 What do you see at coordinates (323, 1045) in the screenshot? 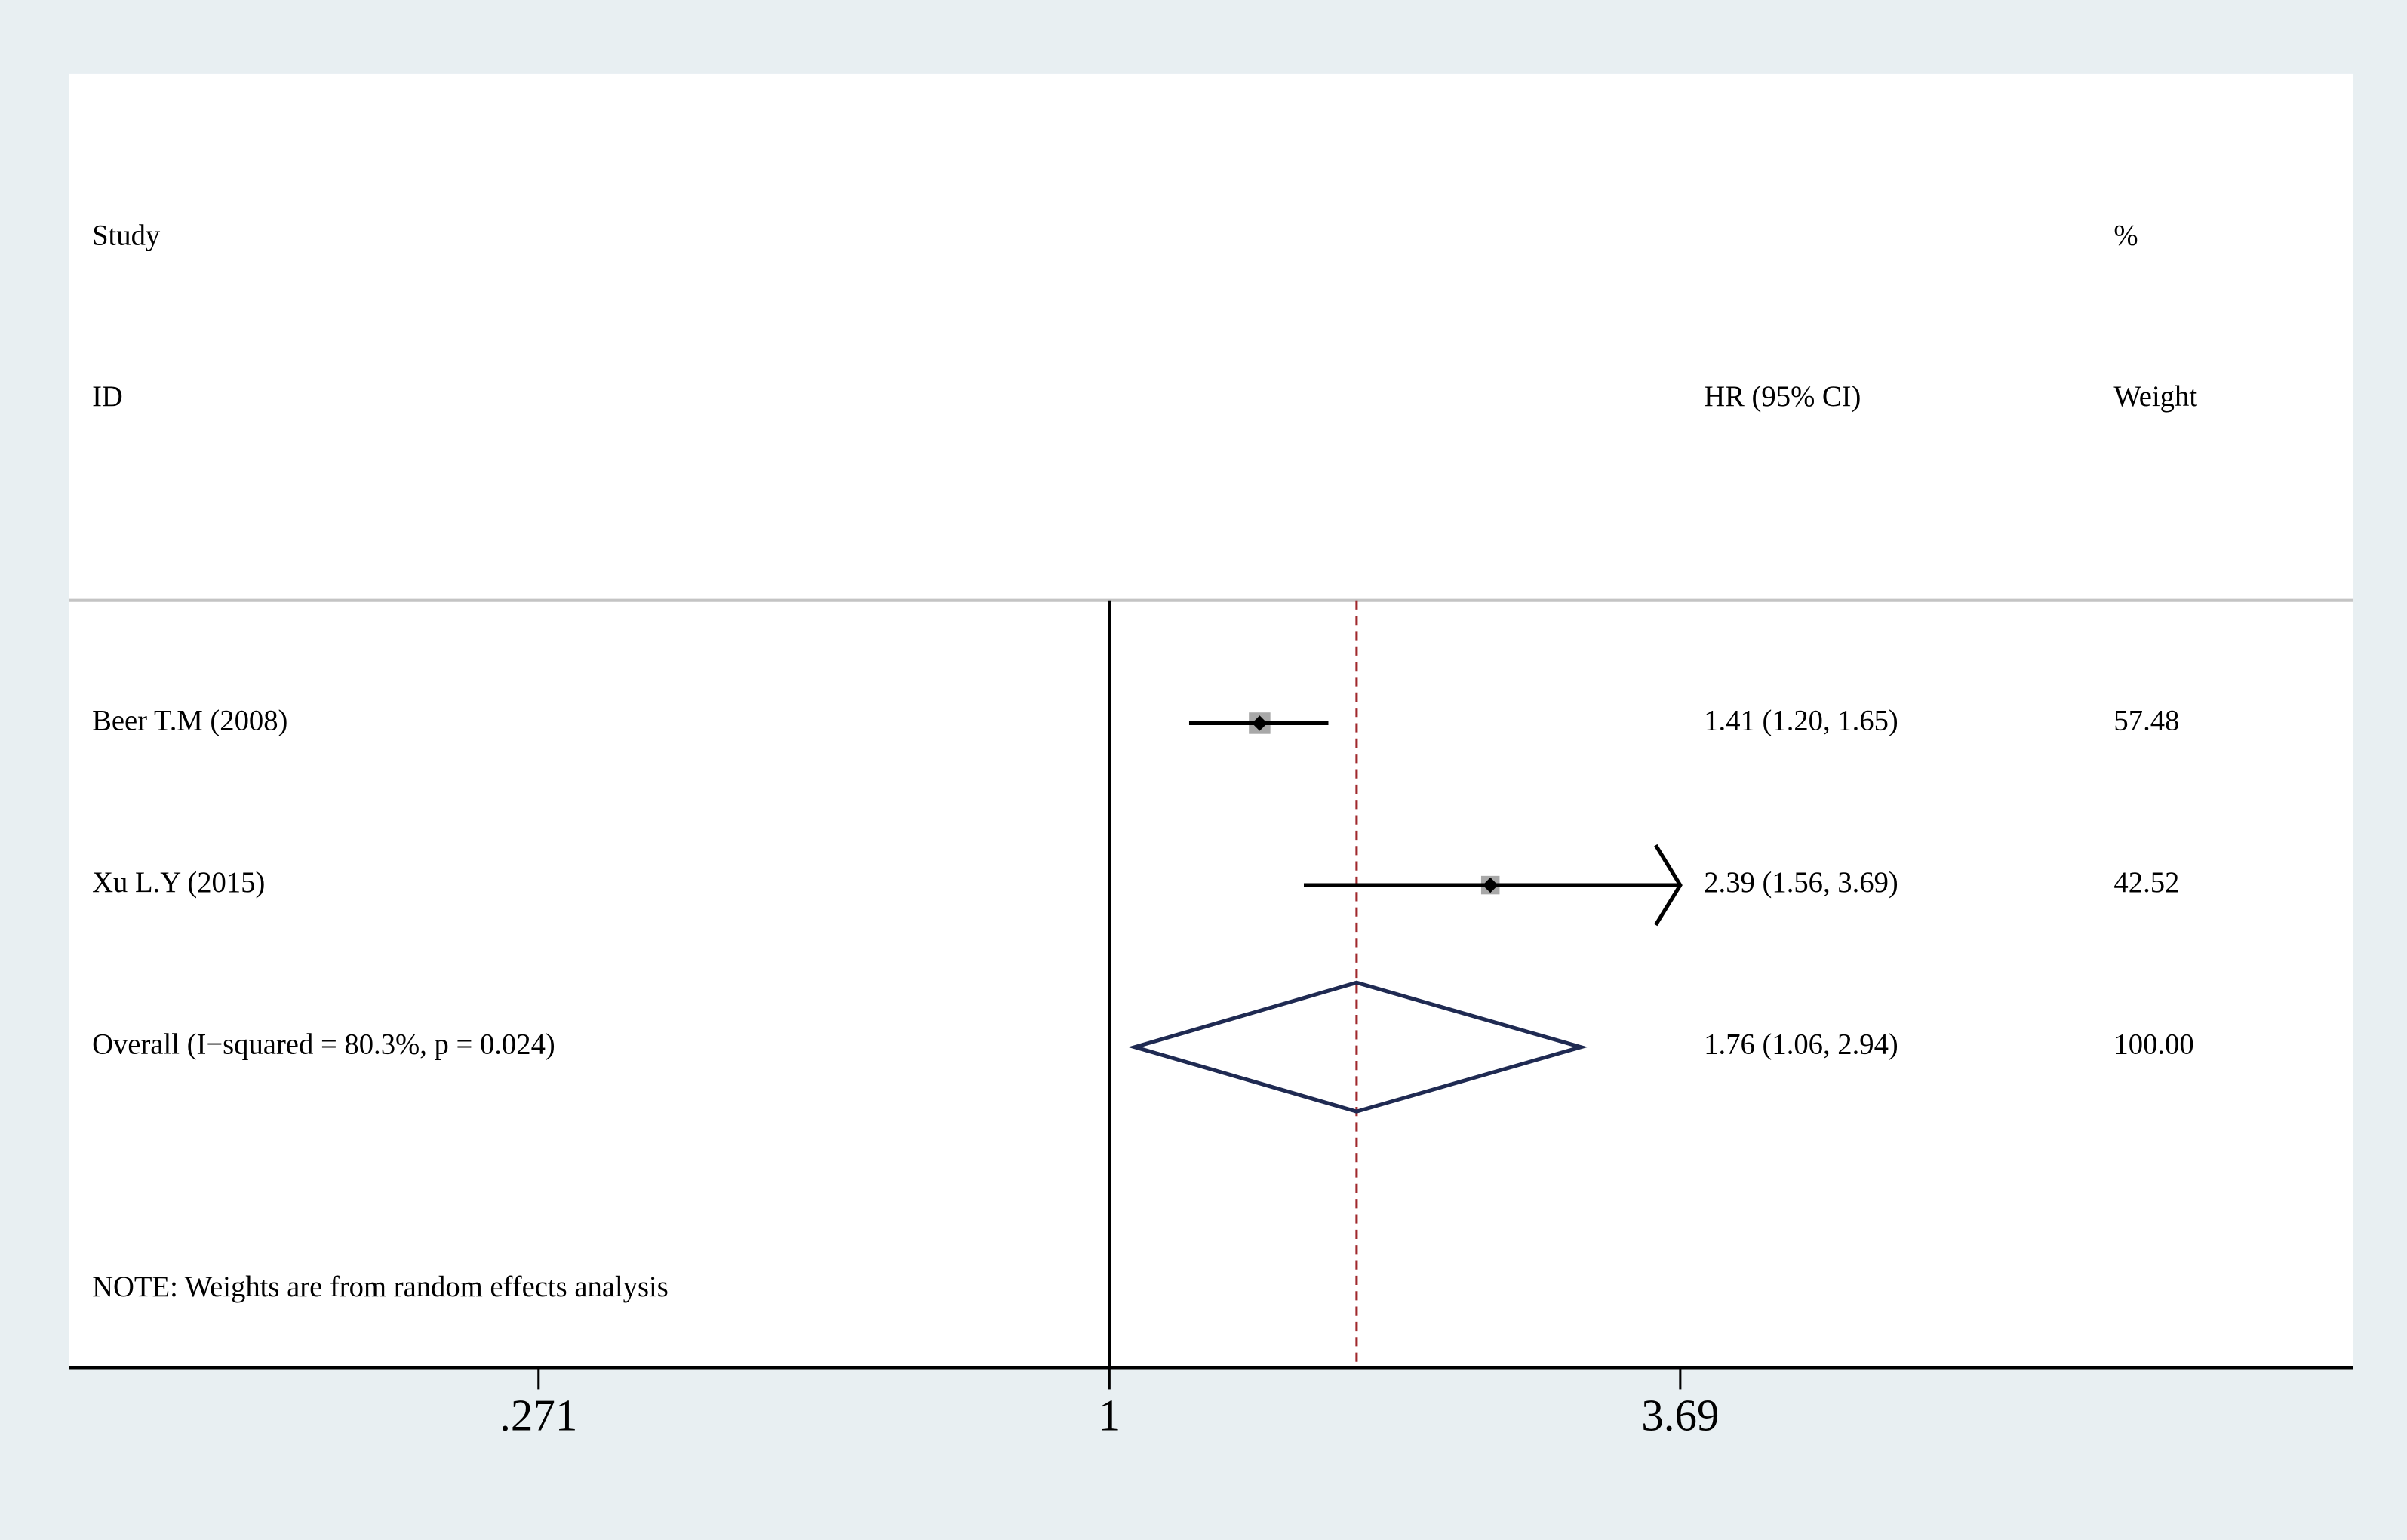
I see `study-label: Overall (I−squared = 80.3%, p = 0.024)` at bounding box center [323, 1045].